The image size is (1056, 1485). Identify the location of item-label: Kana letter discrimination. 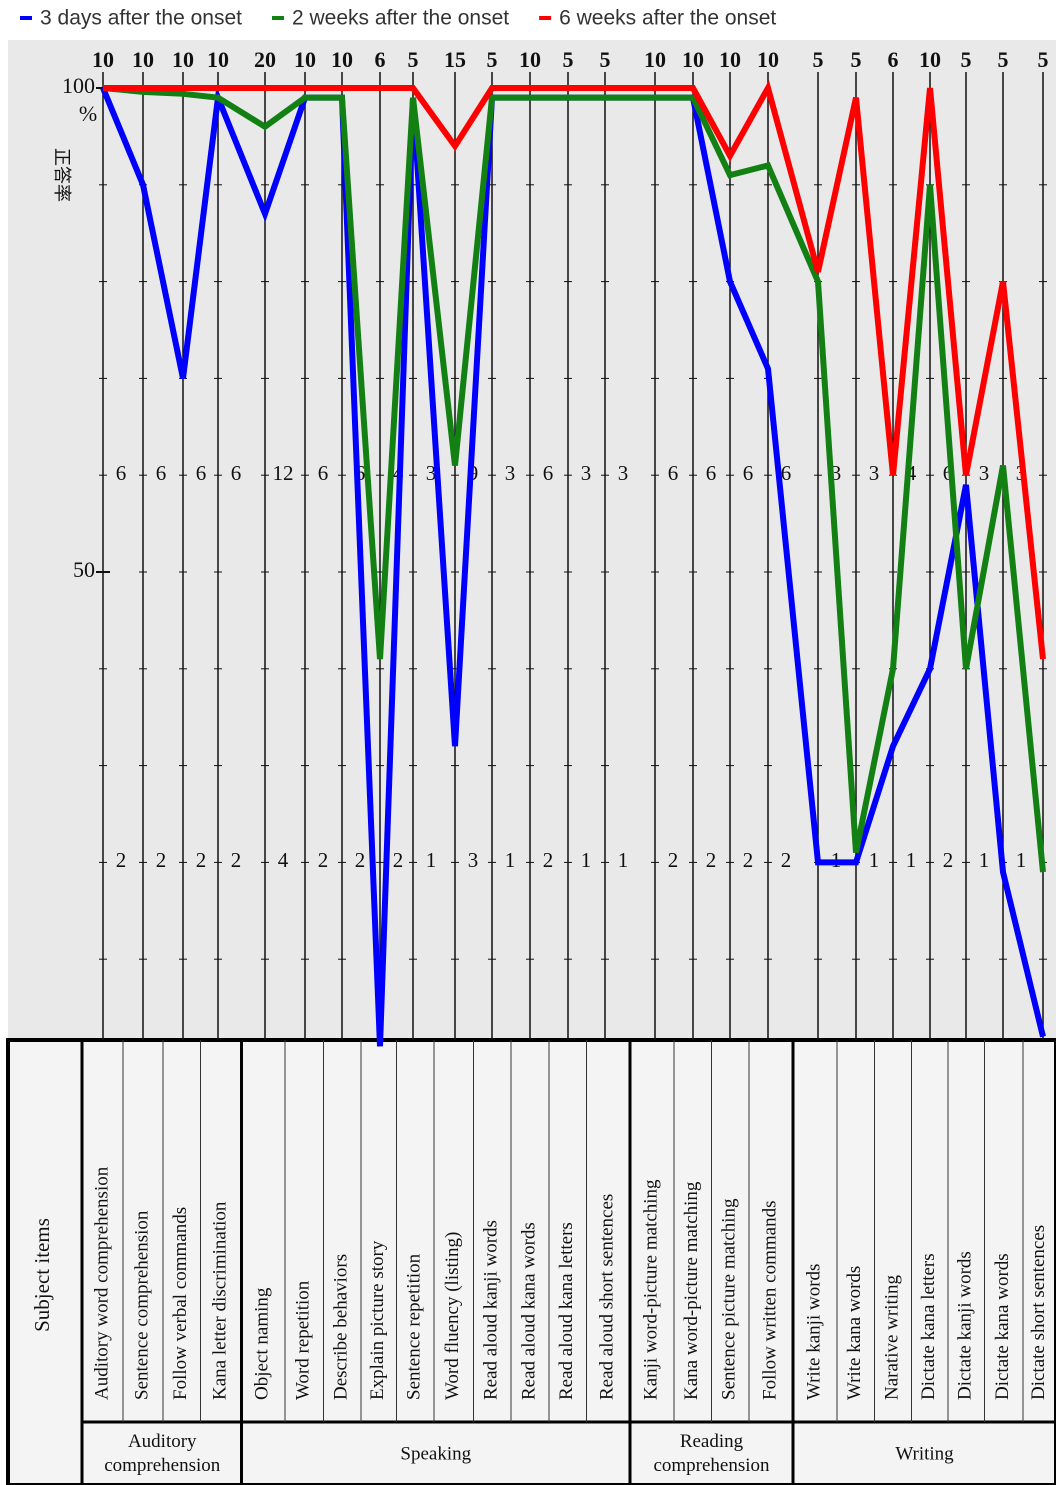
(219, 1300).